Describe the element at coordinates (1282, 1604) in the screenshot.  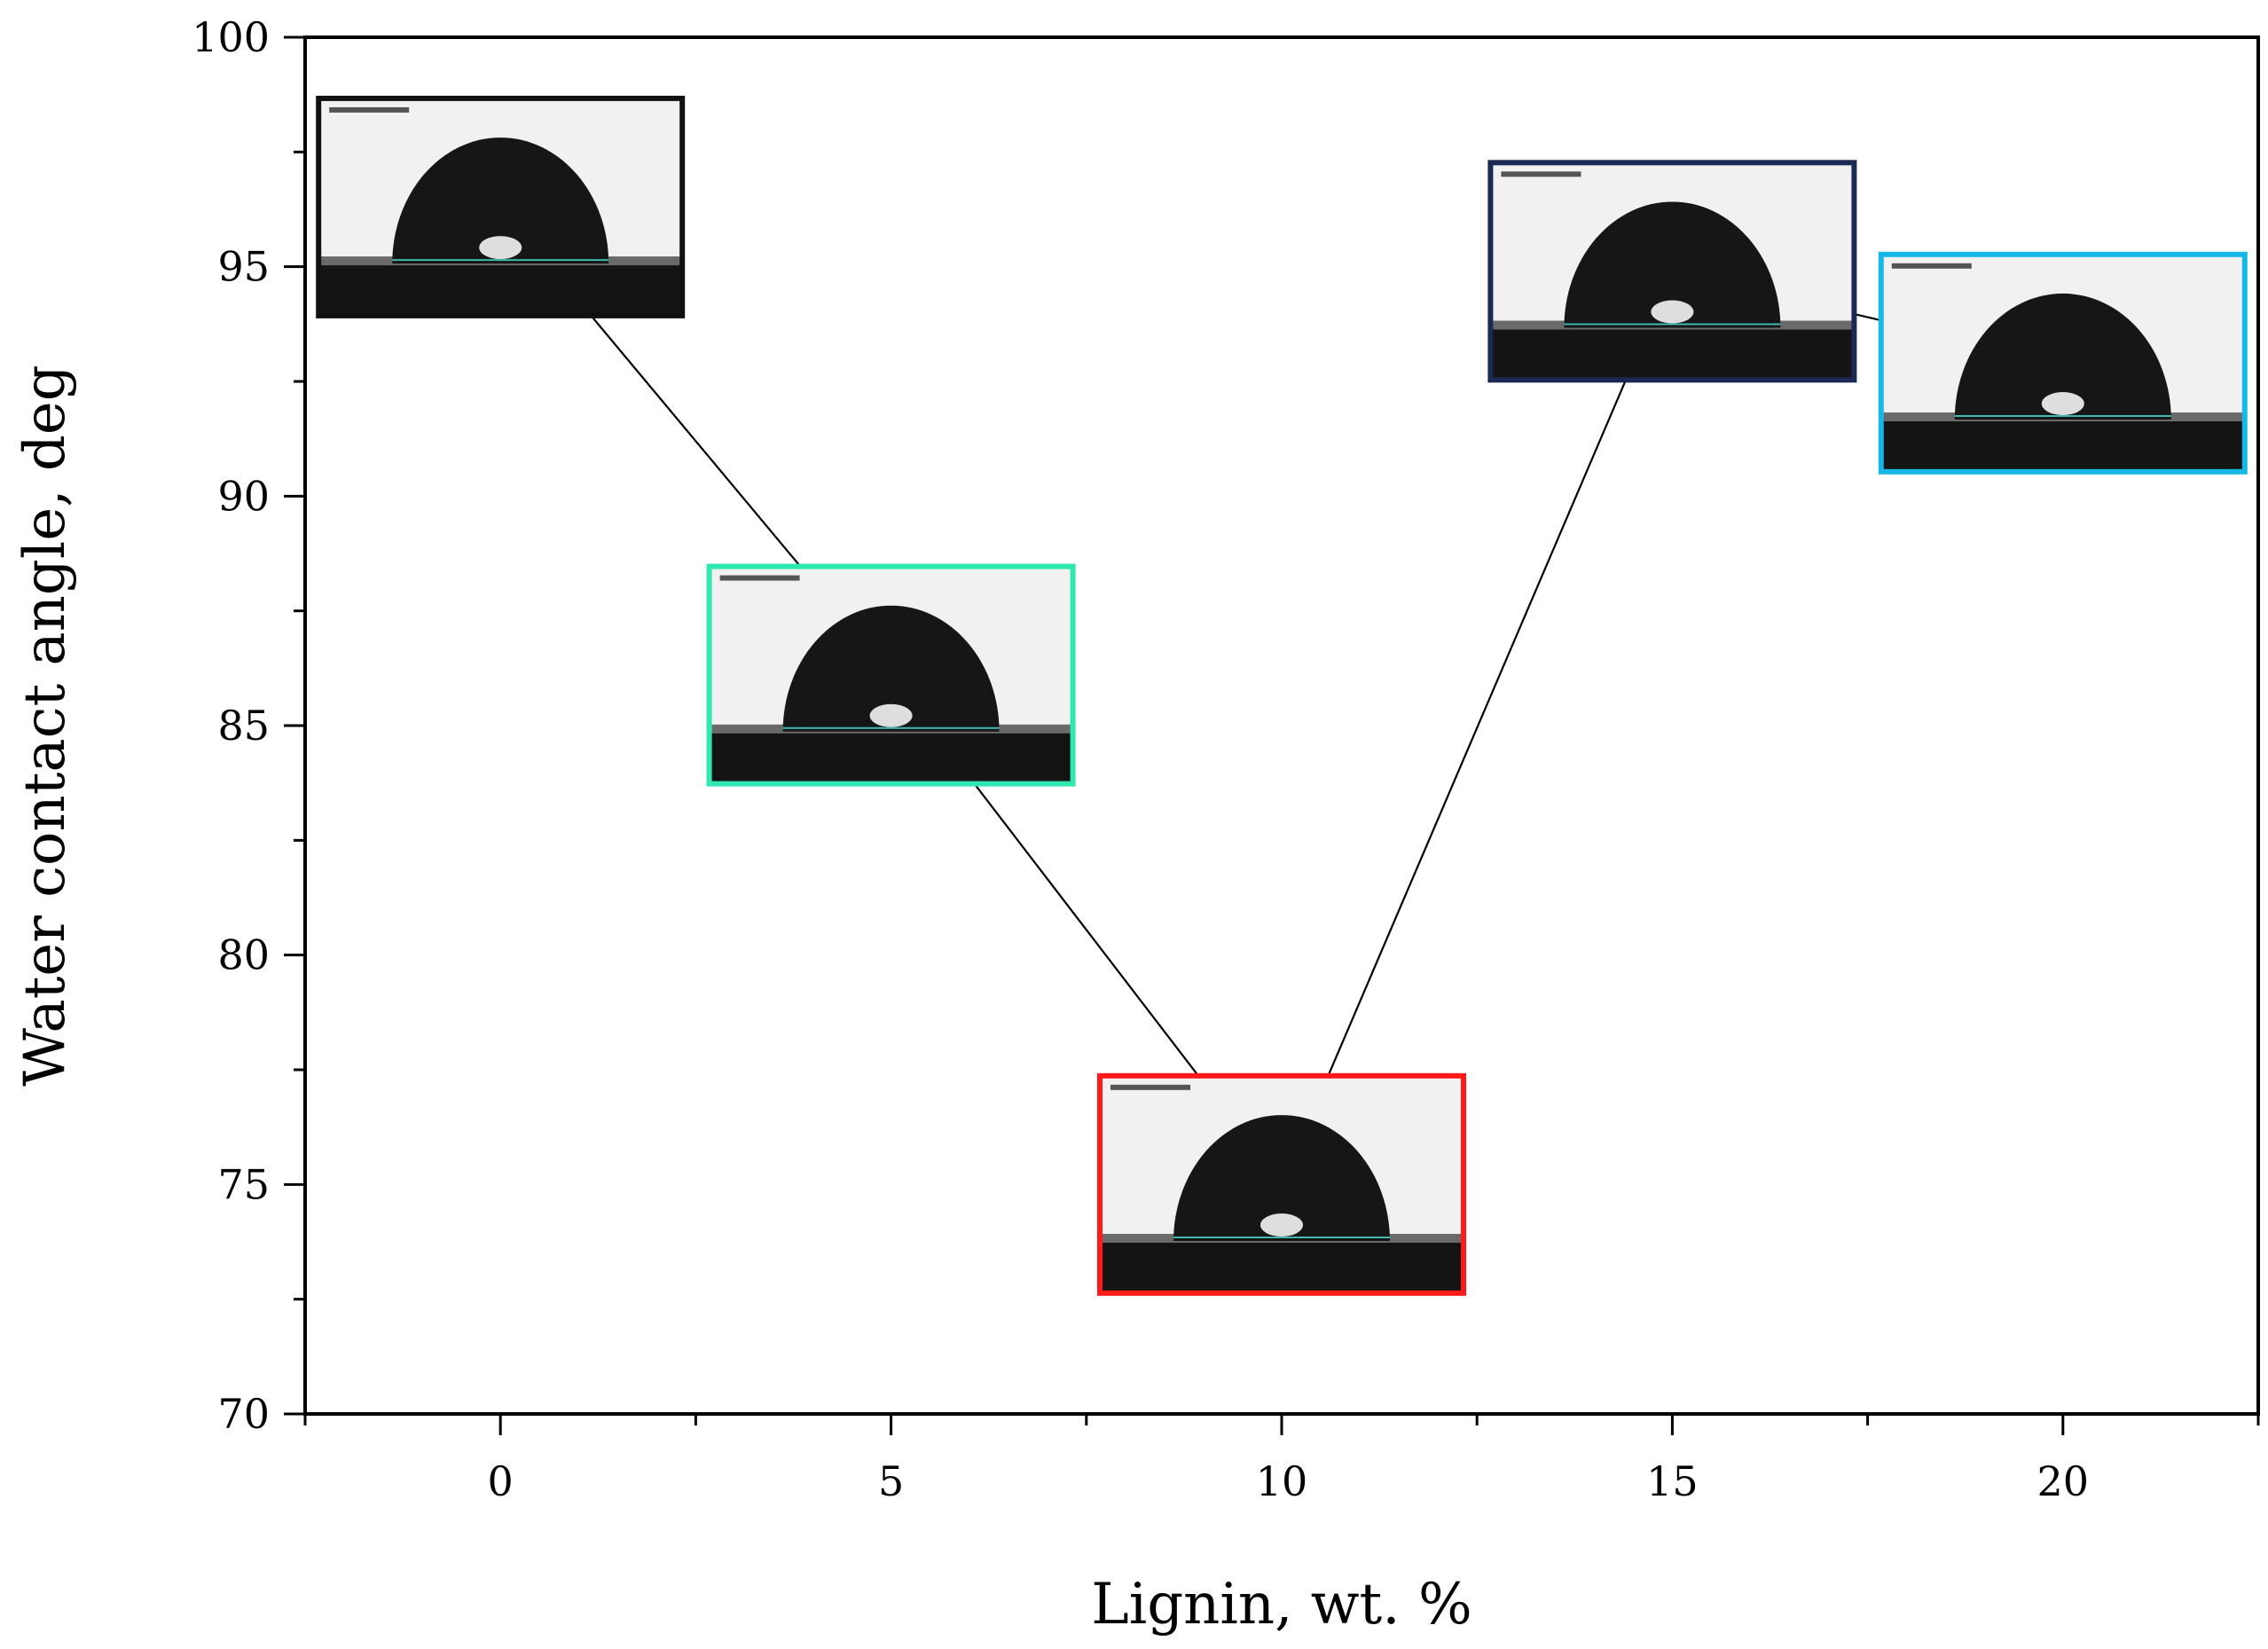
I see `x-axis-title: Lignin, wt. %` at that location.